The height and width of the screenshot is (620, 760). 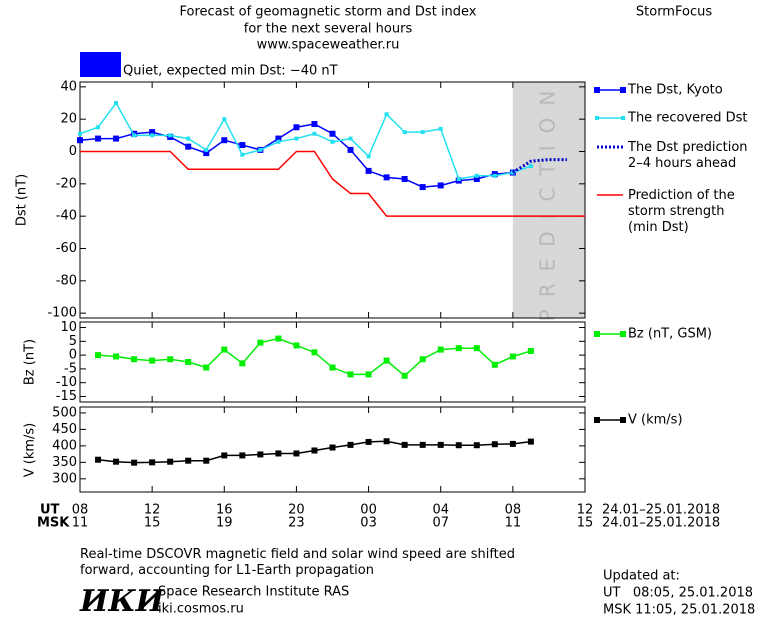 I want to click on x-tick-label-msk: 11, so click(x=80, y=523).